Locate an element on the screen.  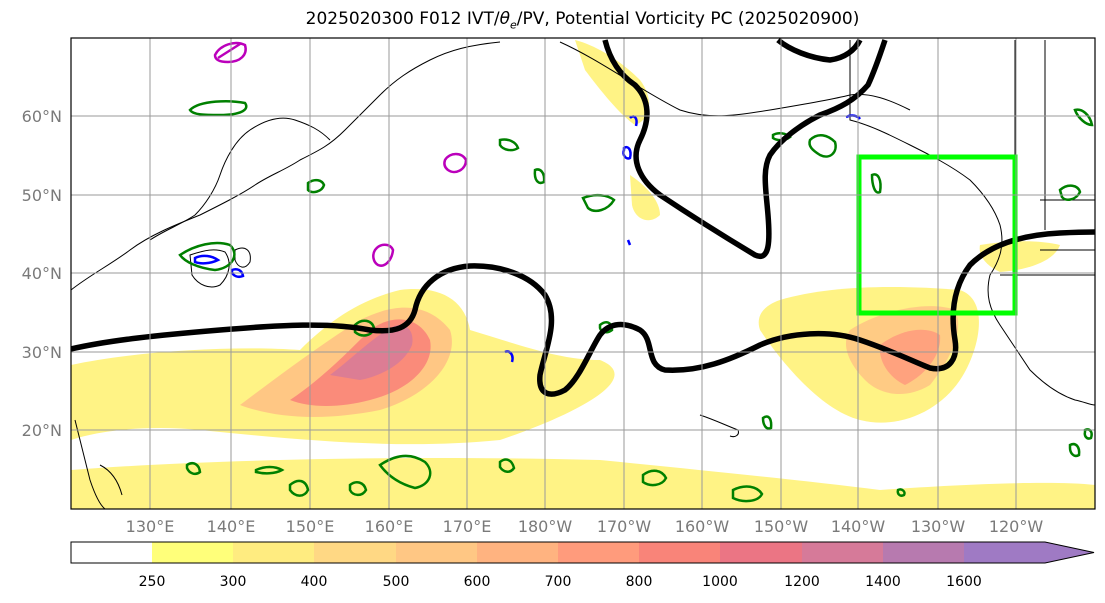
lat-label-50n: 50°N is located at coordinates (41, 195).